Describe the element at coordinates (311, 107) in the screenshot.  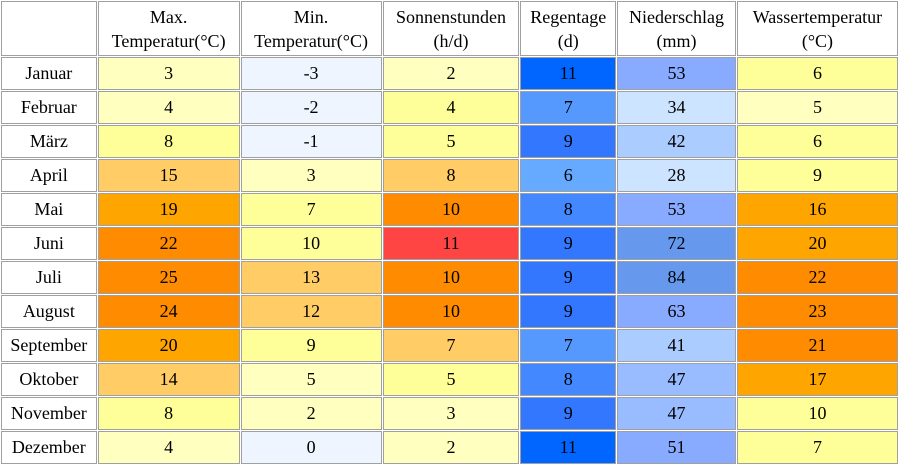
I see `value-cell: -2` at that location.